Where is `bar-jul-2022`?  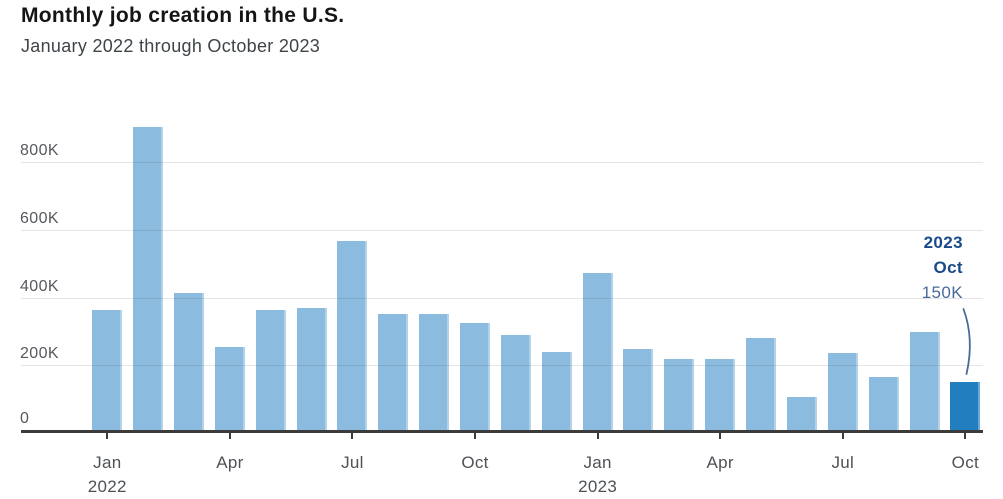
bar-jul-2022 is located at coordinates (352, 336).